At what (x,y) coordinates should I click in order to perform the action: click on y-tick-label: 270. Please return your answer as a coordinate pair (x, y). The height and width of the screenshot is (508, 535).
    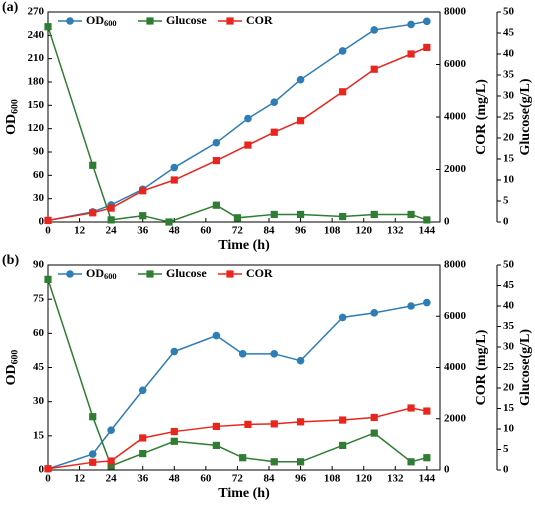
    Looking at the image, I should click on (36, 12).